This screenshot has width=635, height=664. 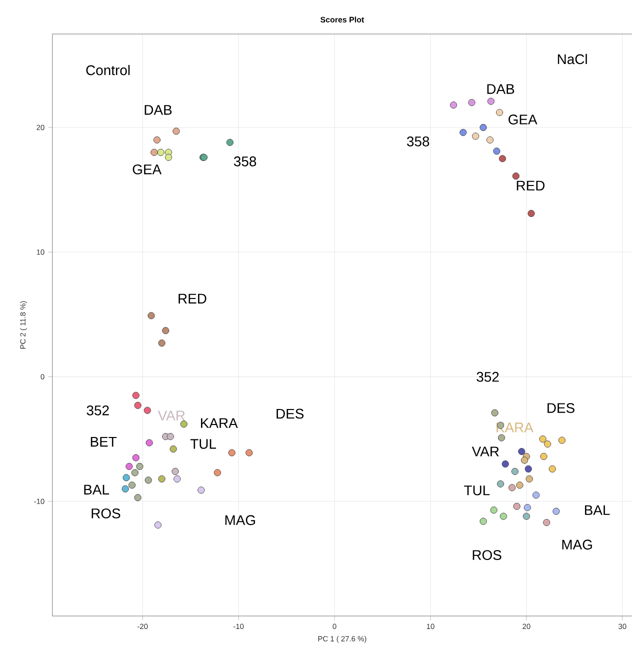 What do you see at coordinates (108, 70) in the screenshot?
I see `annotation: Control` at bounding box center [108, 70].